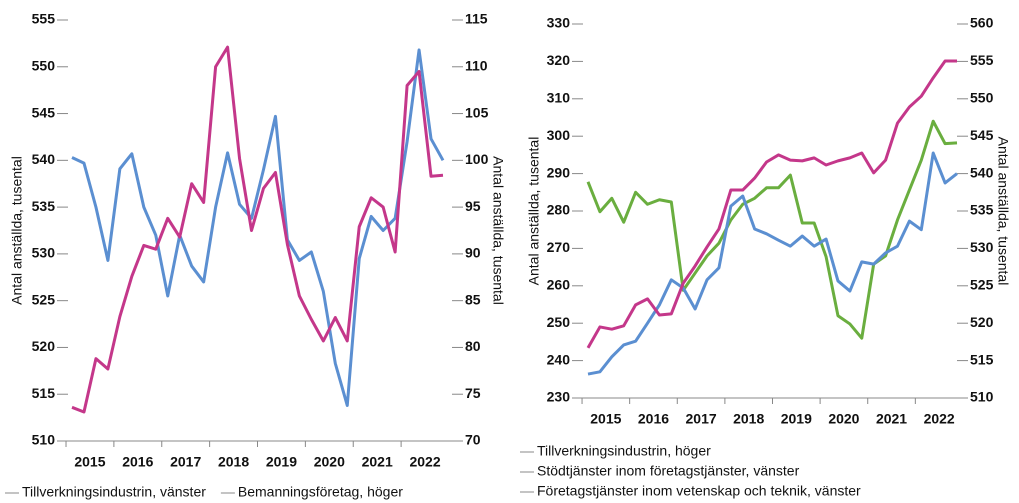 The width and height of the screenshot is (1019, 503). What do you see at coordinates (559, 210) in the screenshot?
I see `y-tick-label: 280` at bounding box center [559, 210].